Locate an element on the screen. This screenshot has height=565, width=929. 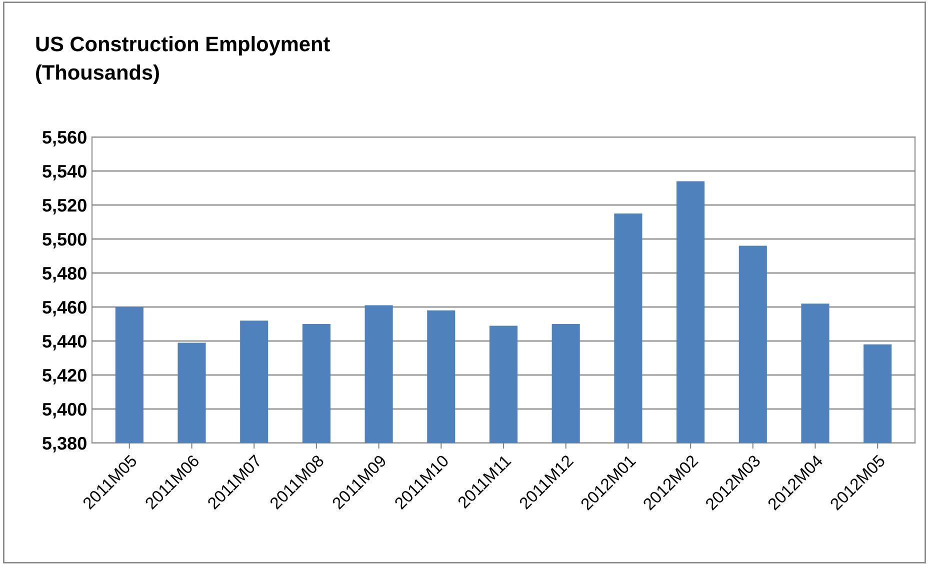
y-tick-label: 5,460 is located at coordinates (64, 308).